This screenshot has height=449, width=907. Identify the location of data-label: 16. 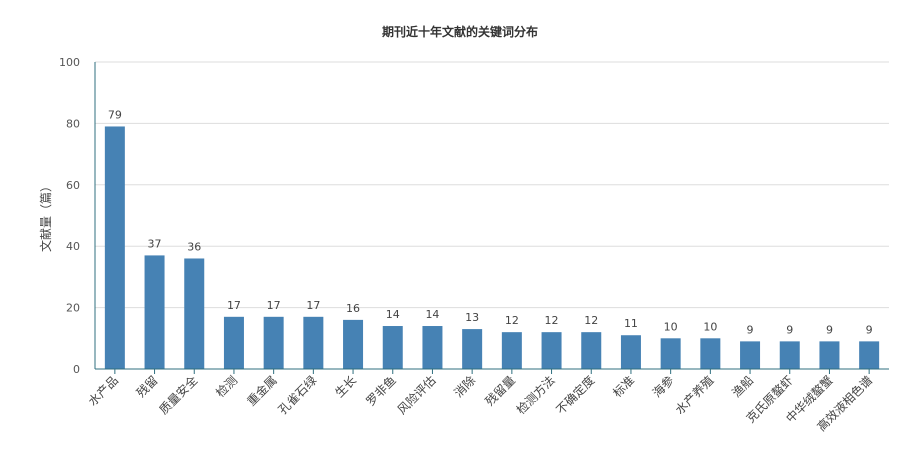
(353, 308).